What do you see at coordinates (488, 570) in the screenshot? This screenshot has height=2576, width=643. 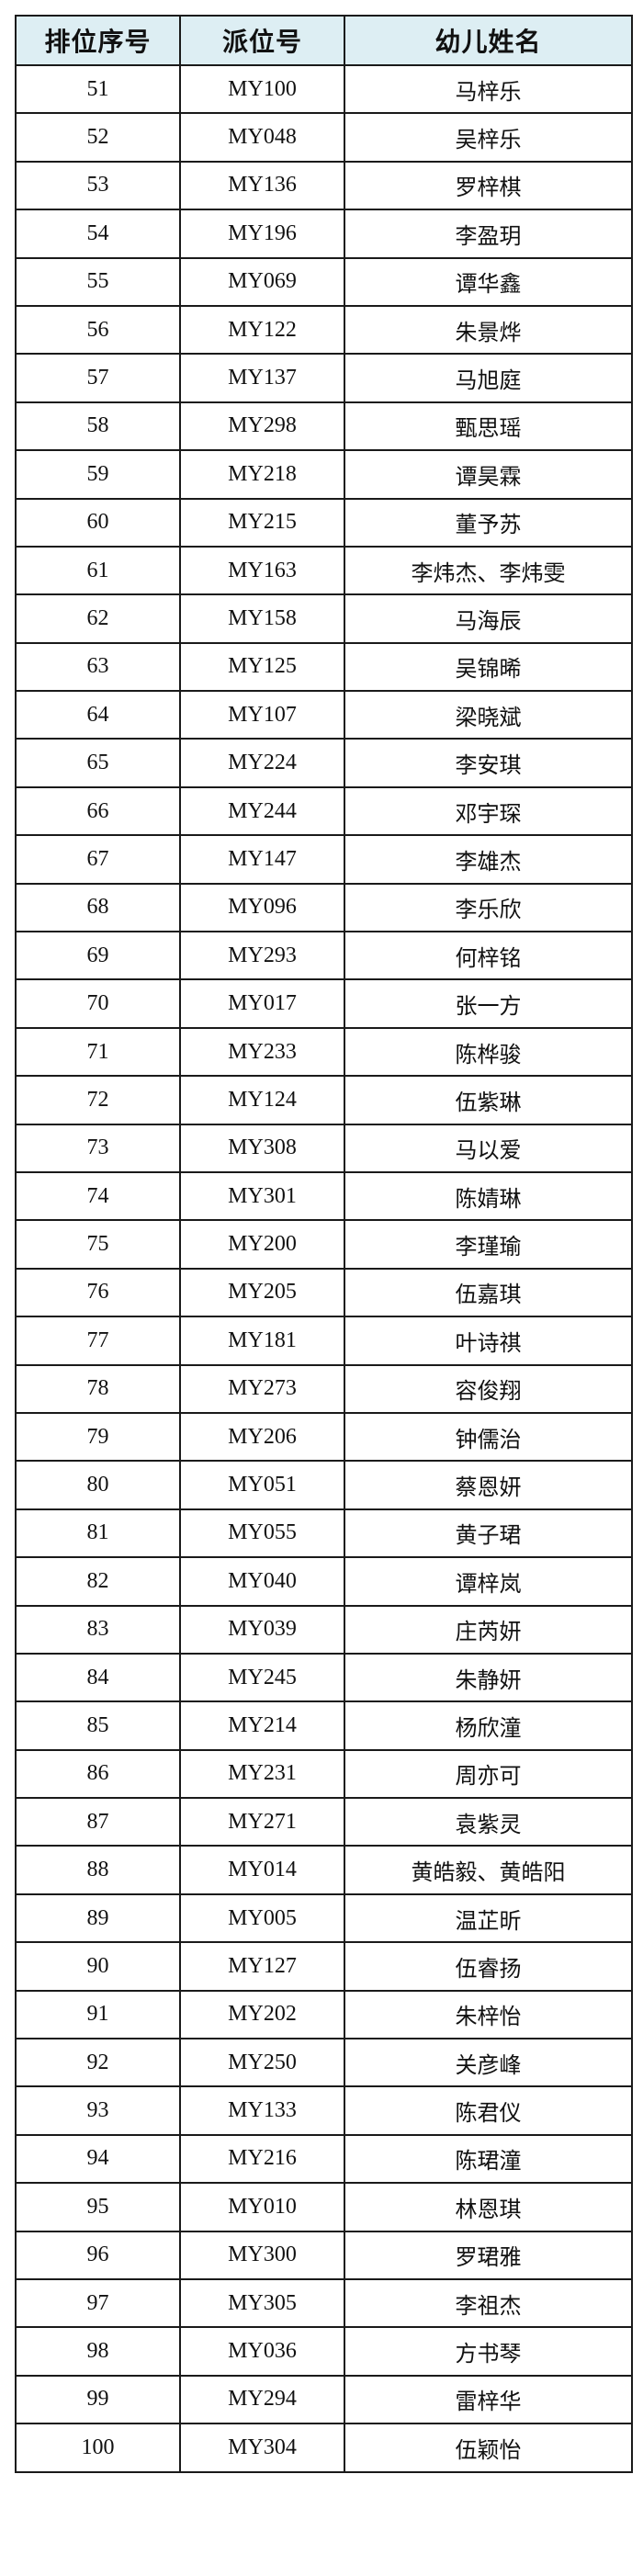 I see `child-name-cell: 李炜杰、李炜雯` at bounding box center [488, 570].